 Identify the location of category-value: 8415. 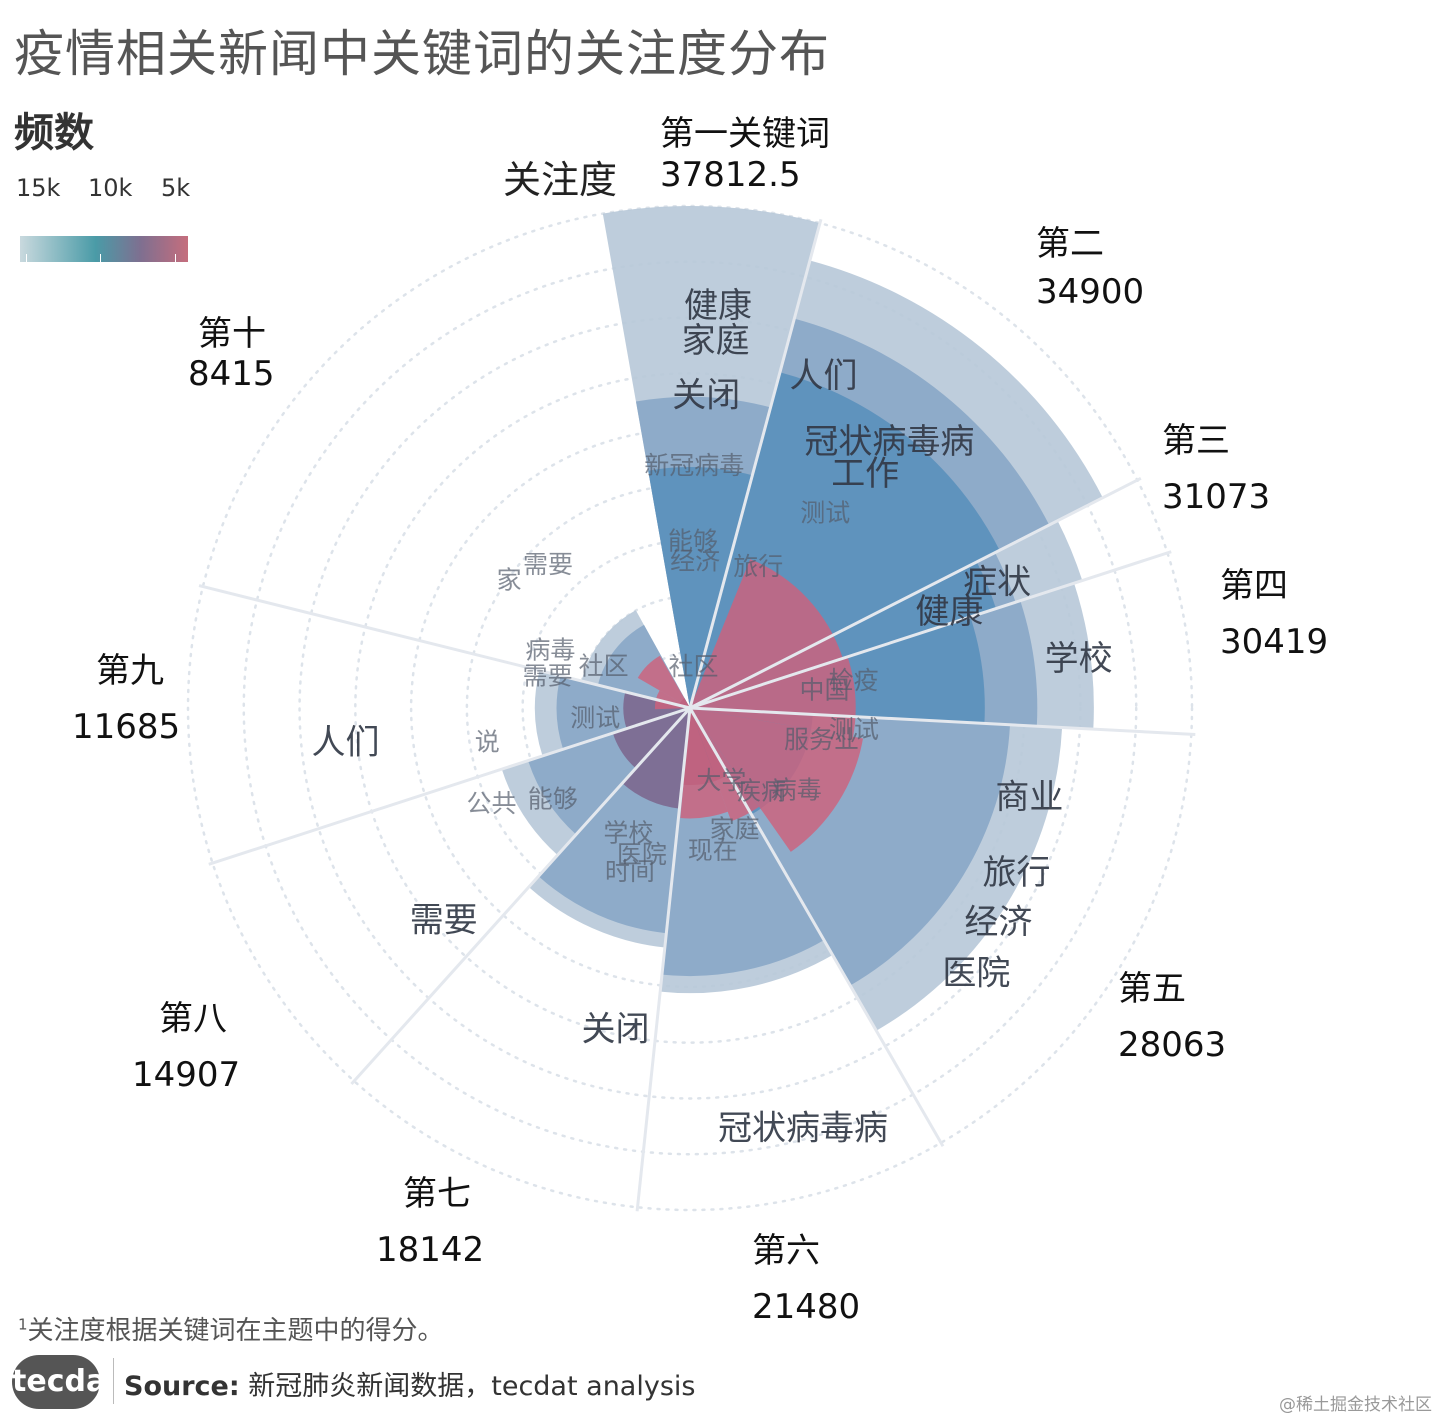
(231, 374).